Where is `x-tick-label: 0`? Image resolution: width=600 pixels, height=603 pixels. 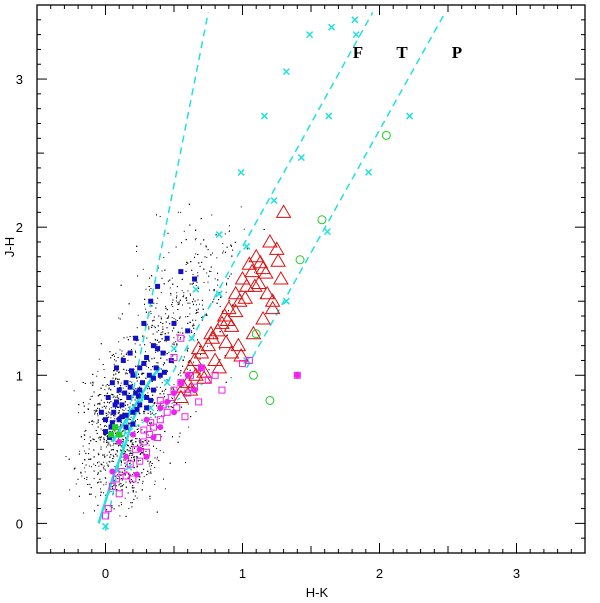 x-tick-label: 0 is located at coordinates (105, 573).